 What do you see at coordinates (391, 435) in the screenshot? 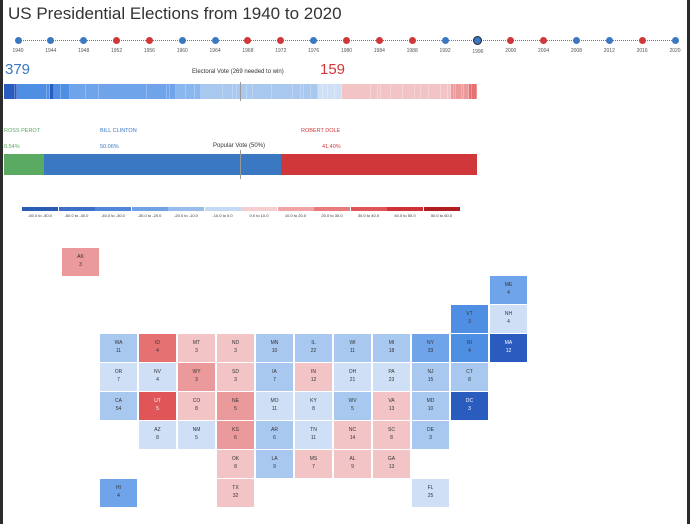
I see `state-tile-sc: SC 8` at bounding box center [391, 435].